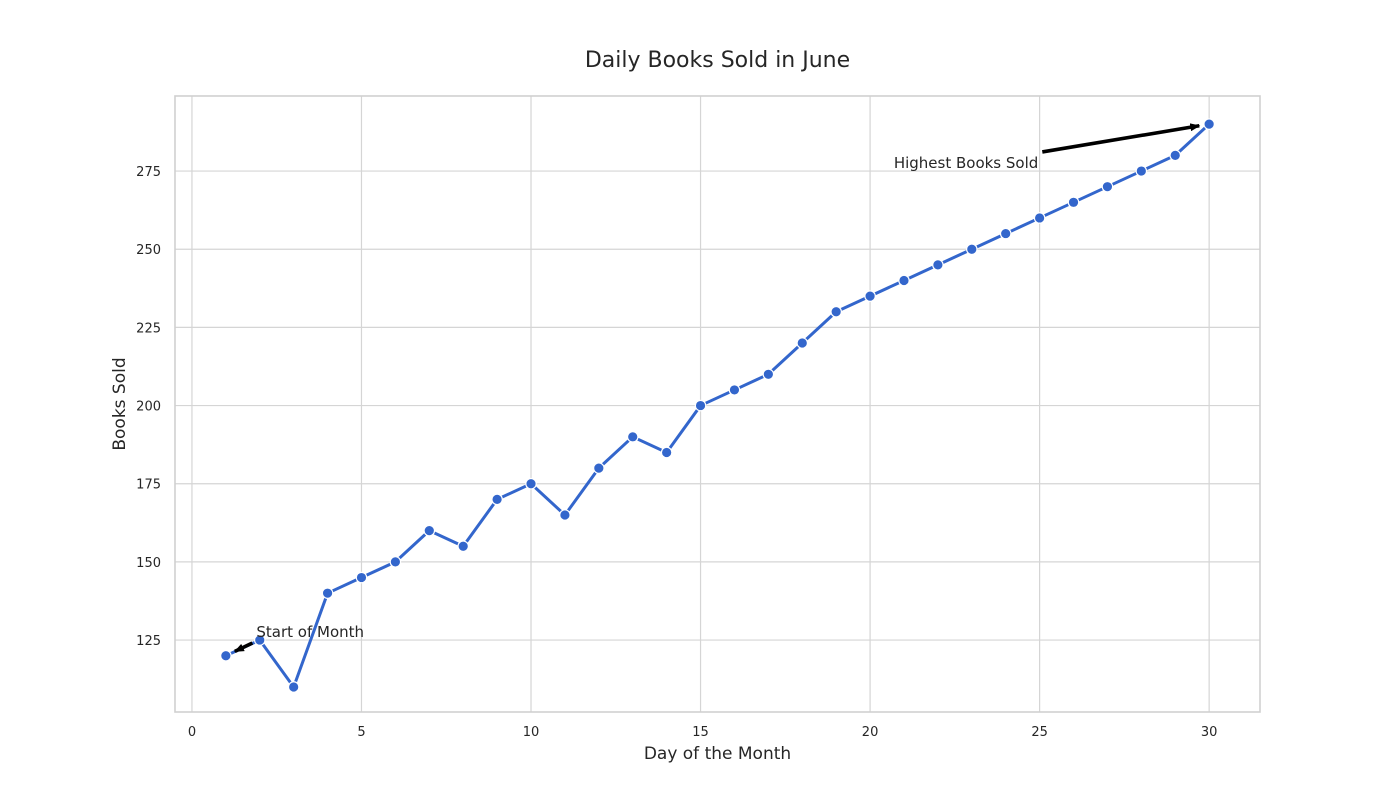 This screenshot has height=804, width=1400. What do you see at coordinates (1209, 732) in the screenshot?
I see `x-tick-label: 30` at bounding box center [1209, 732].